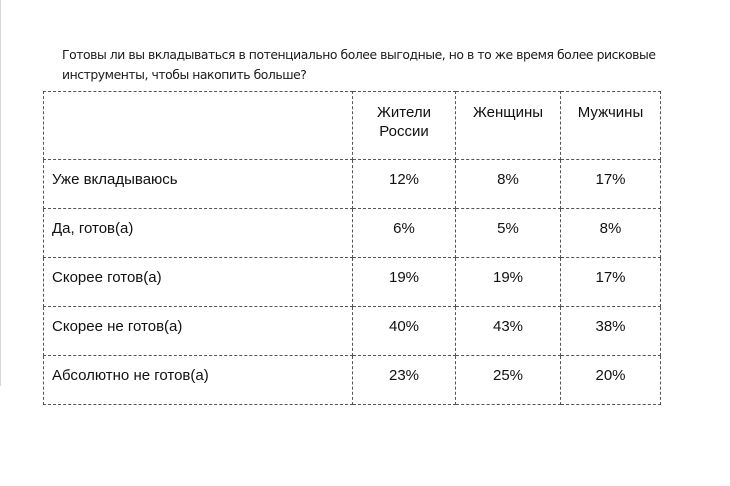 The height and width of the screenshot is (486, 730). What do you see at coordinates (508, 331) in the screenshot?
I see `value-women: 43%` at bounding box center [508, 331].